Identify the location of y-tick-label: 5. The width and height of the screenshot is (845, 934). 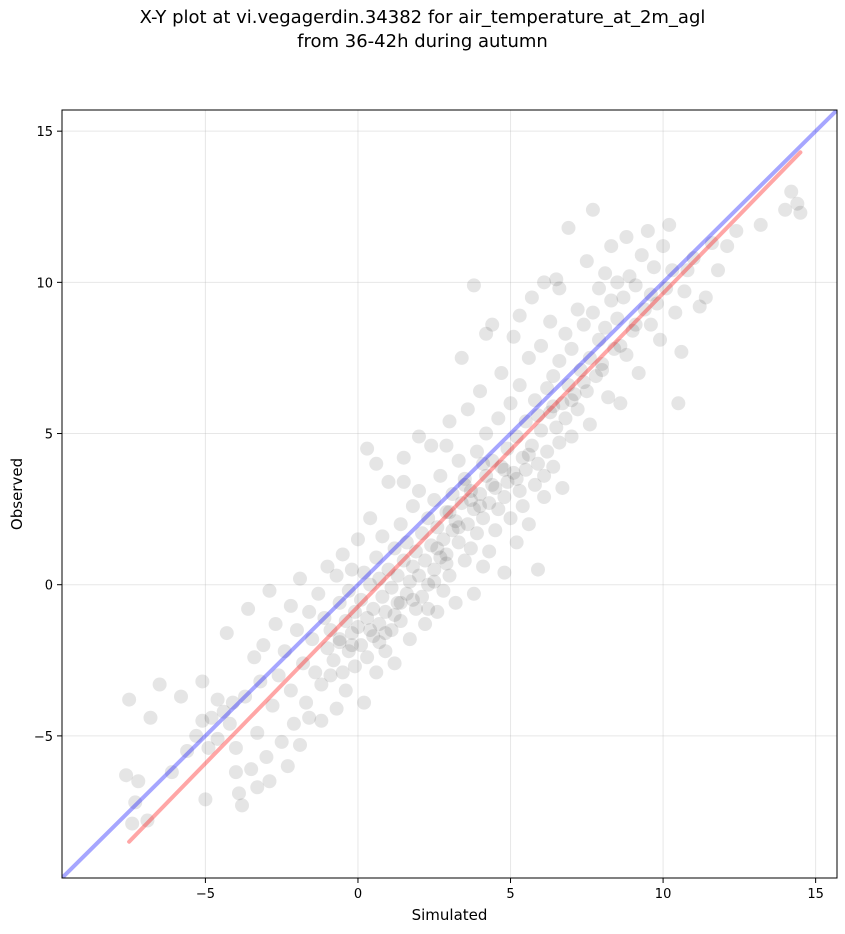
(49, 435).